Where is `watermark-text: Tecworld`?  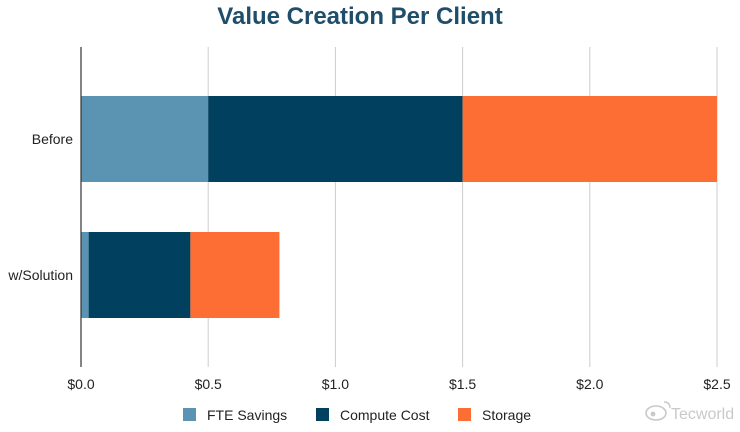 watermark-text: Tecworld is located at coordinates (702, 414).